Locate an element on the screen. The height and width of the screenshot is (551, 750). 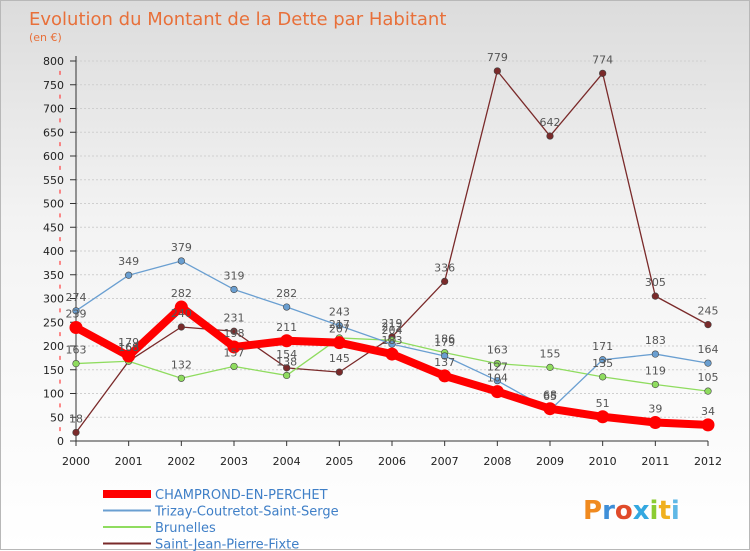
data-label-trizay-coutretot-saint-serge-2004: 282 is located at coordinates (286, 293).